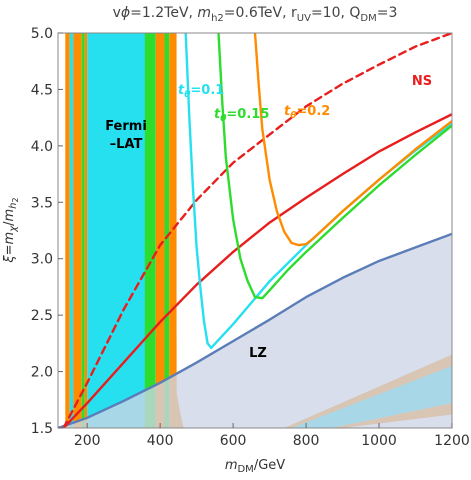  I want to click on fermi-lat-label: Fermi –LAT, so click(126, 135).